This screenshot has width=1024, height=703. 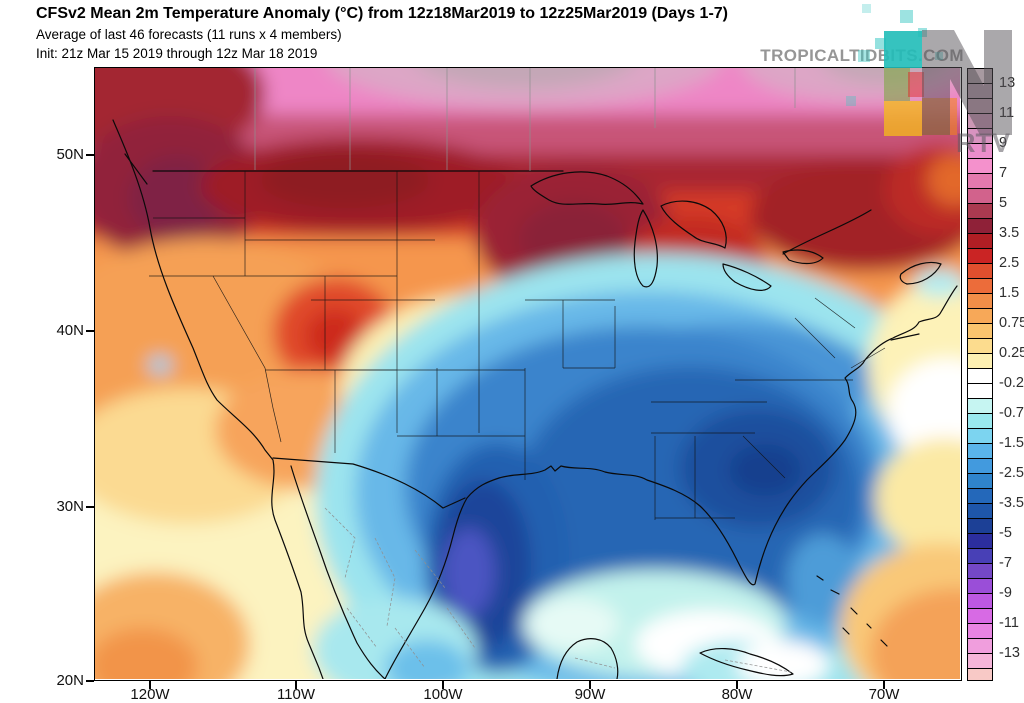 What do you see at coordinates (70, 330) in the screenshot?
I see `lat-tick-label: 40N` at bounding box center [70, 330].